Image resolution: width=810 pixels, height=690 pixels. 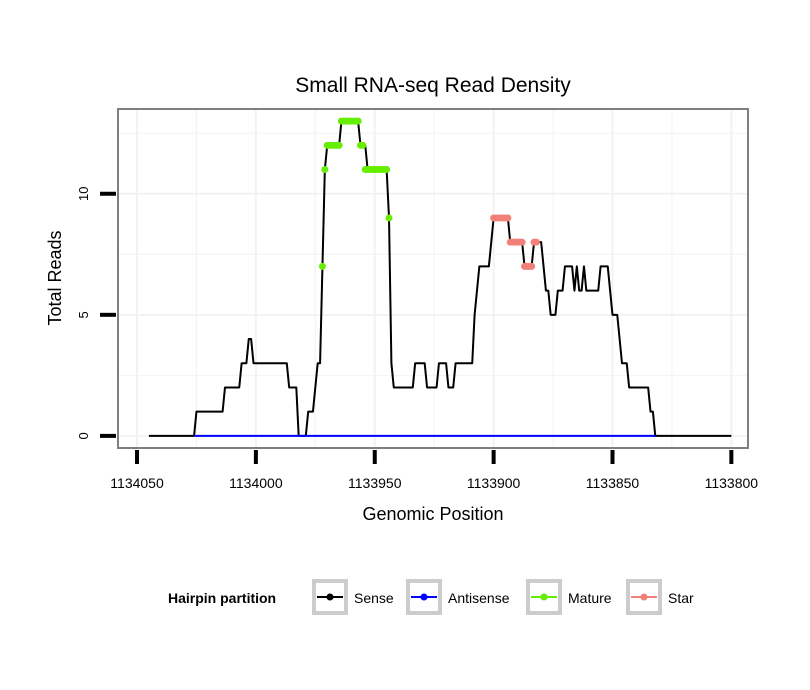 I want to click on legend-marker-antisense, so click(x=424, y=597).